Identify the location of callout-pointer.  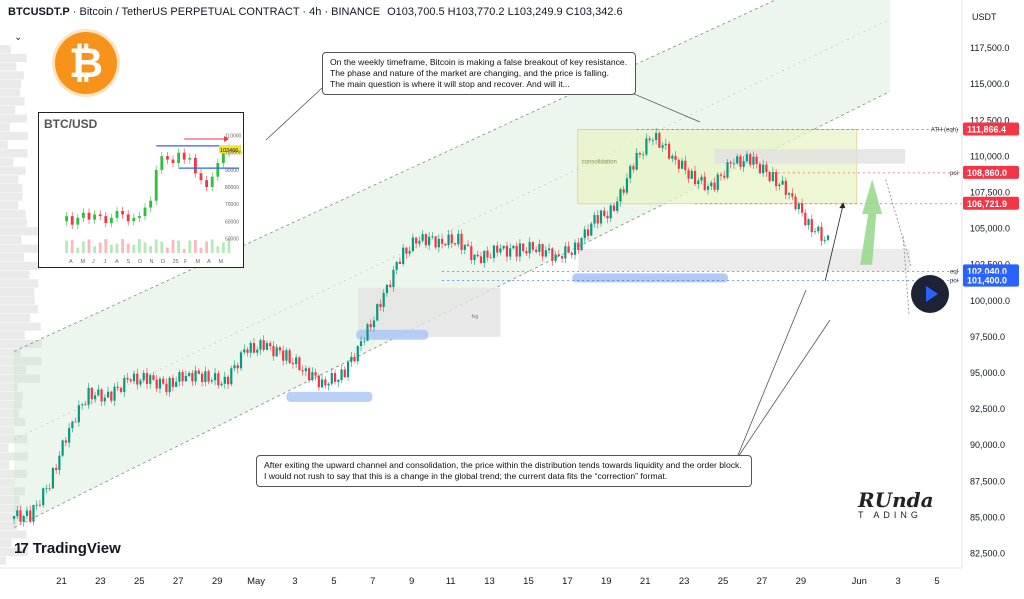
(771, 375).